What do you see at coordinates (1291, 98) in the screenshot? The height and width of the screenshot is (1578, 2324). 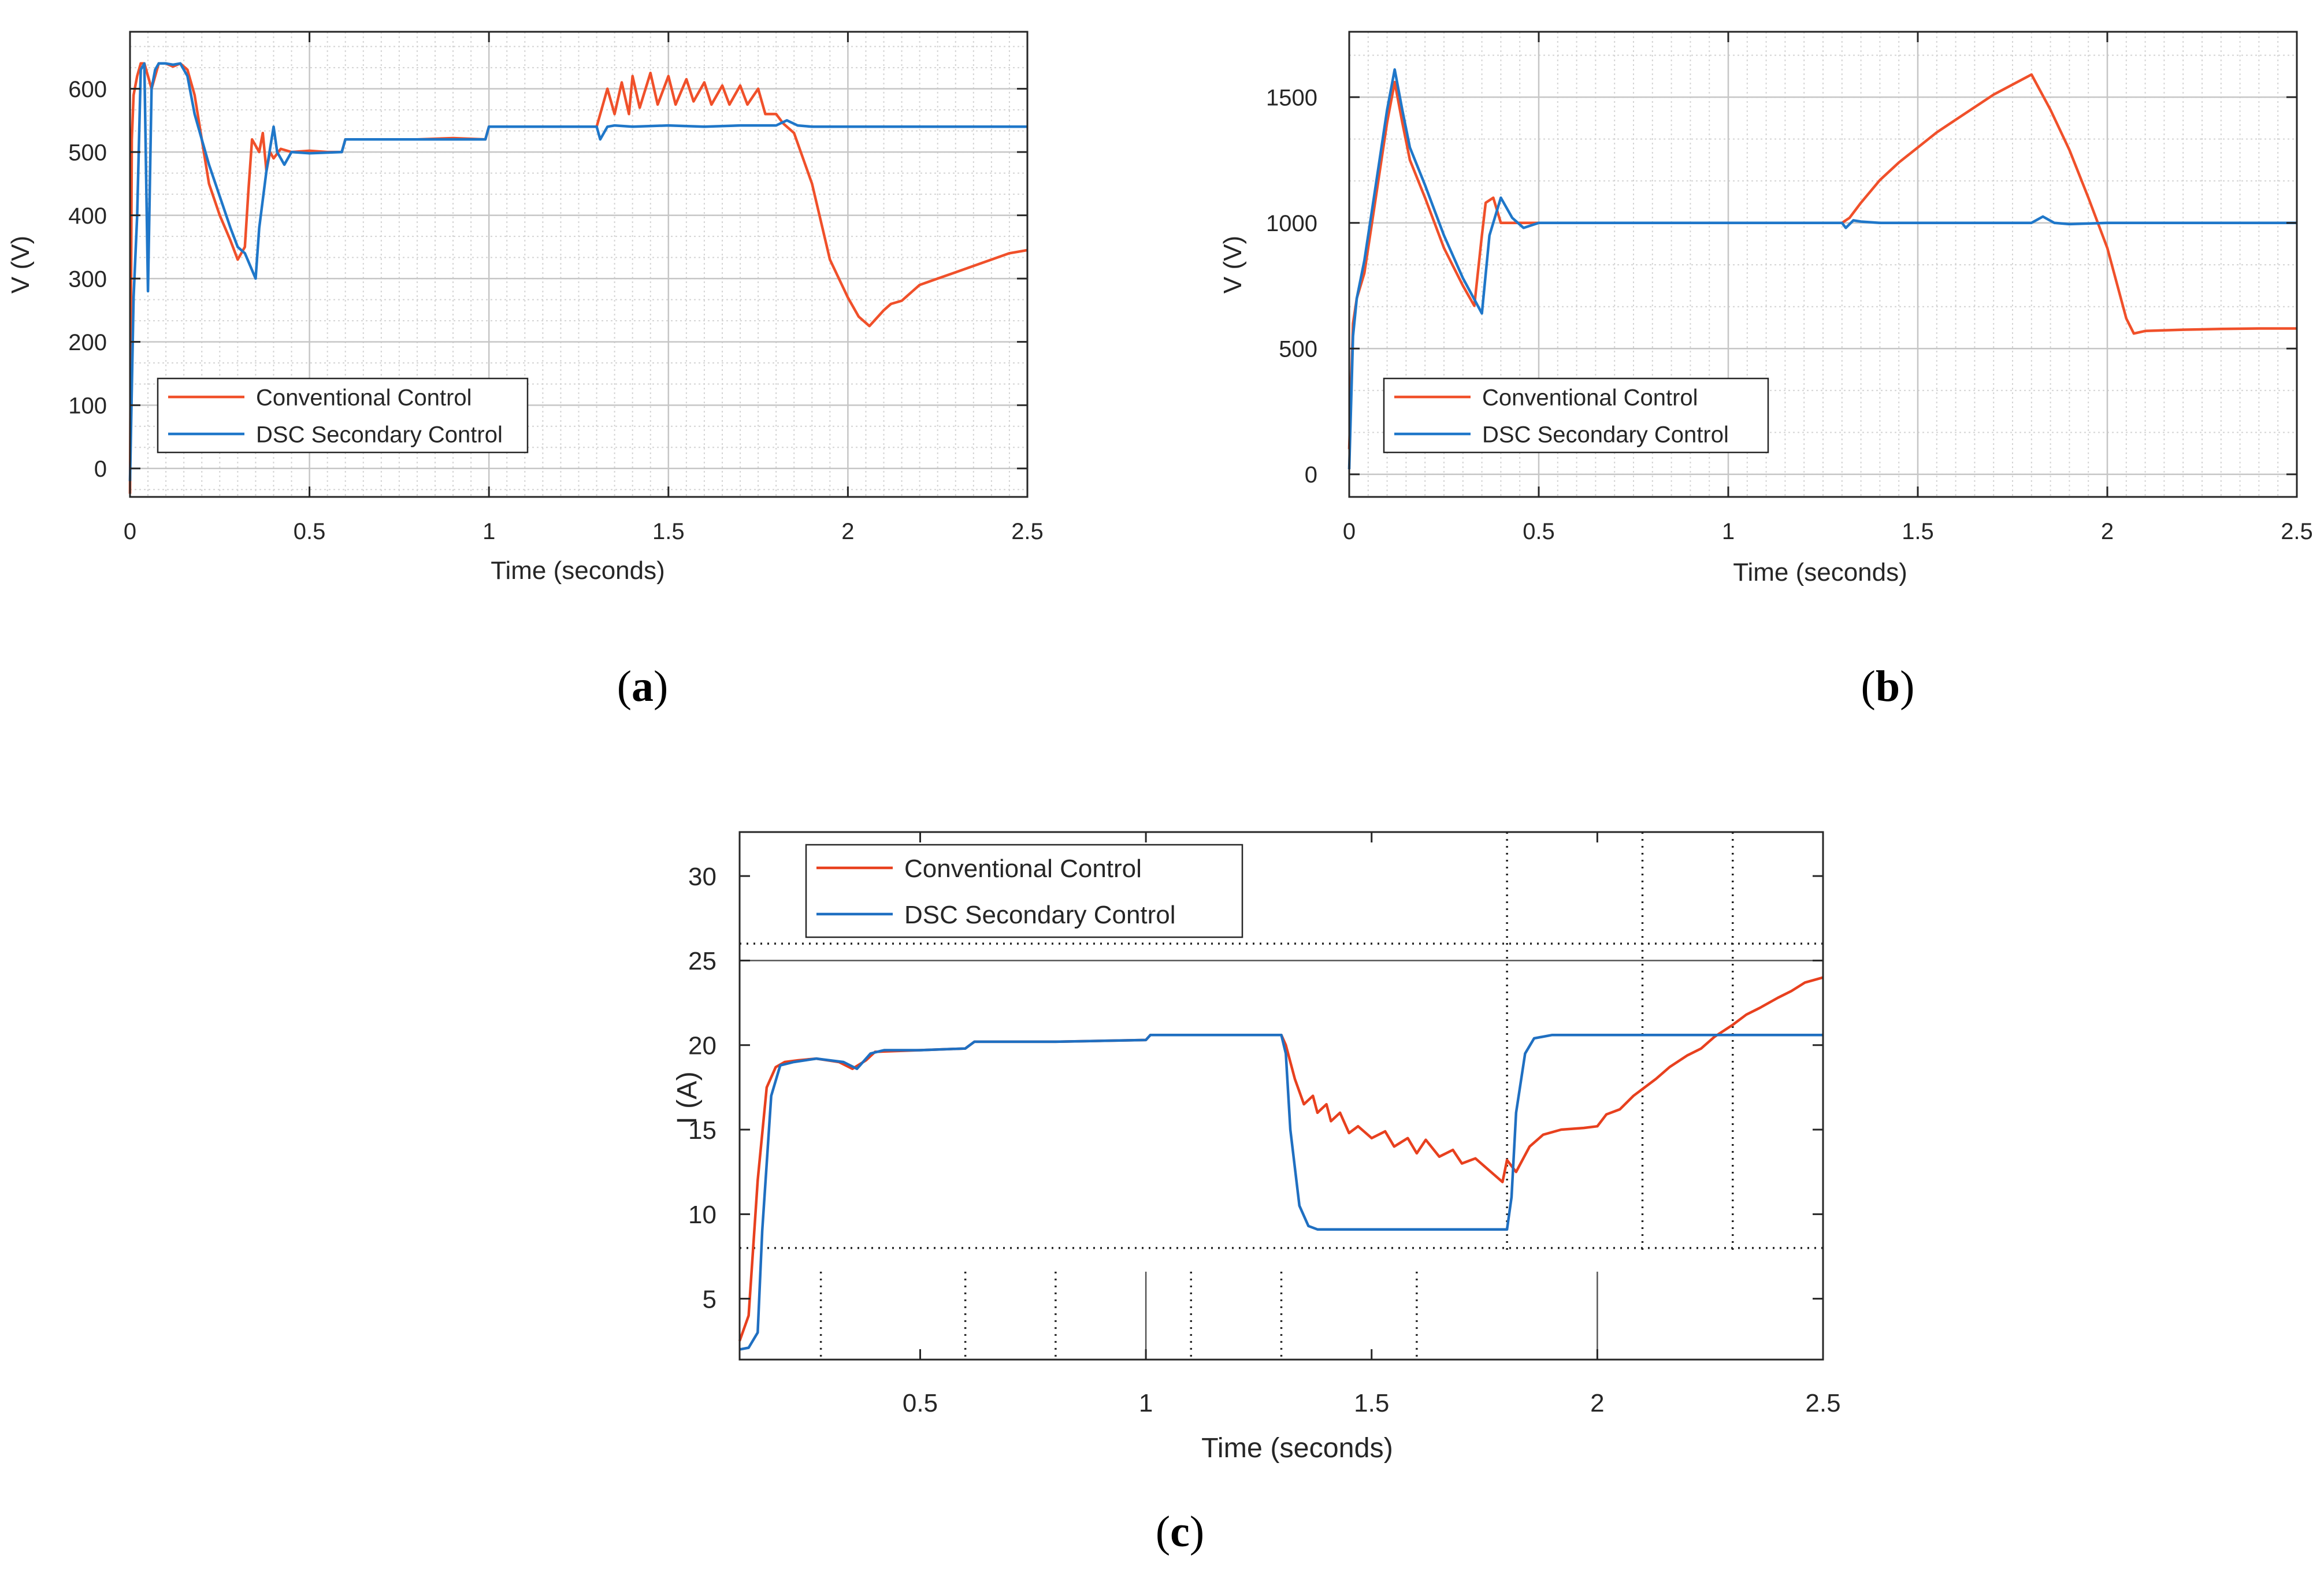 I see `chart-b-ytick-label: 1500` at bounding box center [1291, 98].